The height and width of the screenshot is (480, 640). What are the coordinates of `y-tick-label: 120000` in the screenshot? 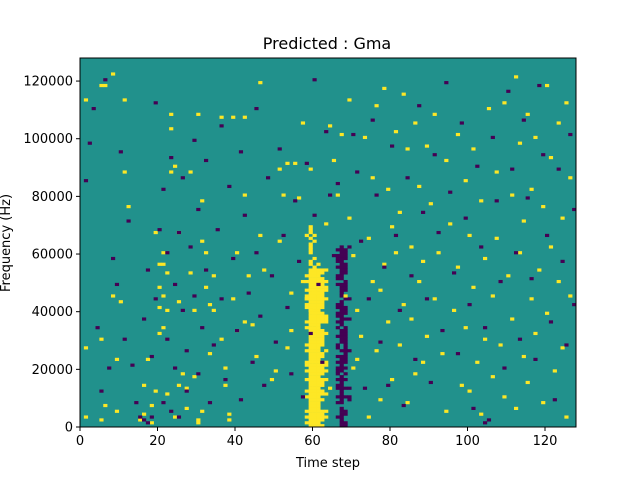 It's located at (48, 82).